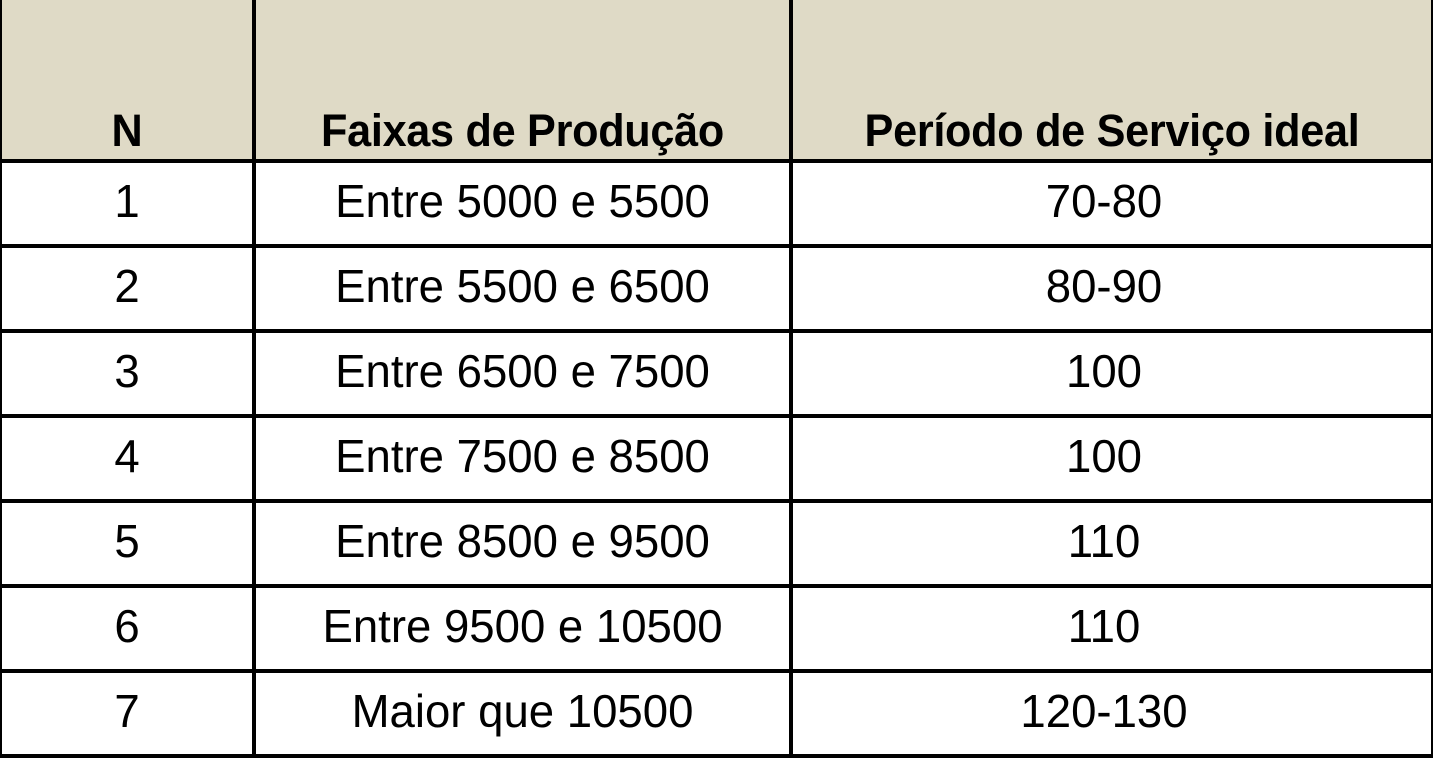 The height and width of the screenshot is (758, 1437). Describe the element at coordinates (1111, 714) in the screenshot. I see `cell-periodo: 120-130` at that location.